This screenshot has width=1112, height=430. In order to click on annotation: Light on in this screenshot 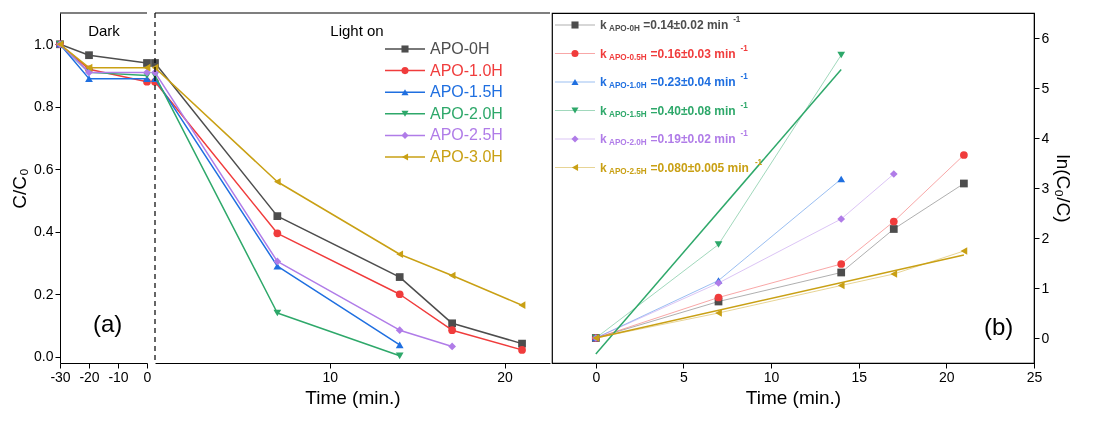, I will do `click(357, 30)`.